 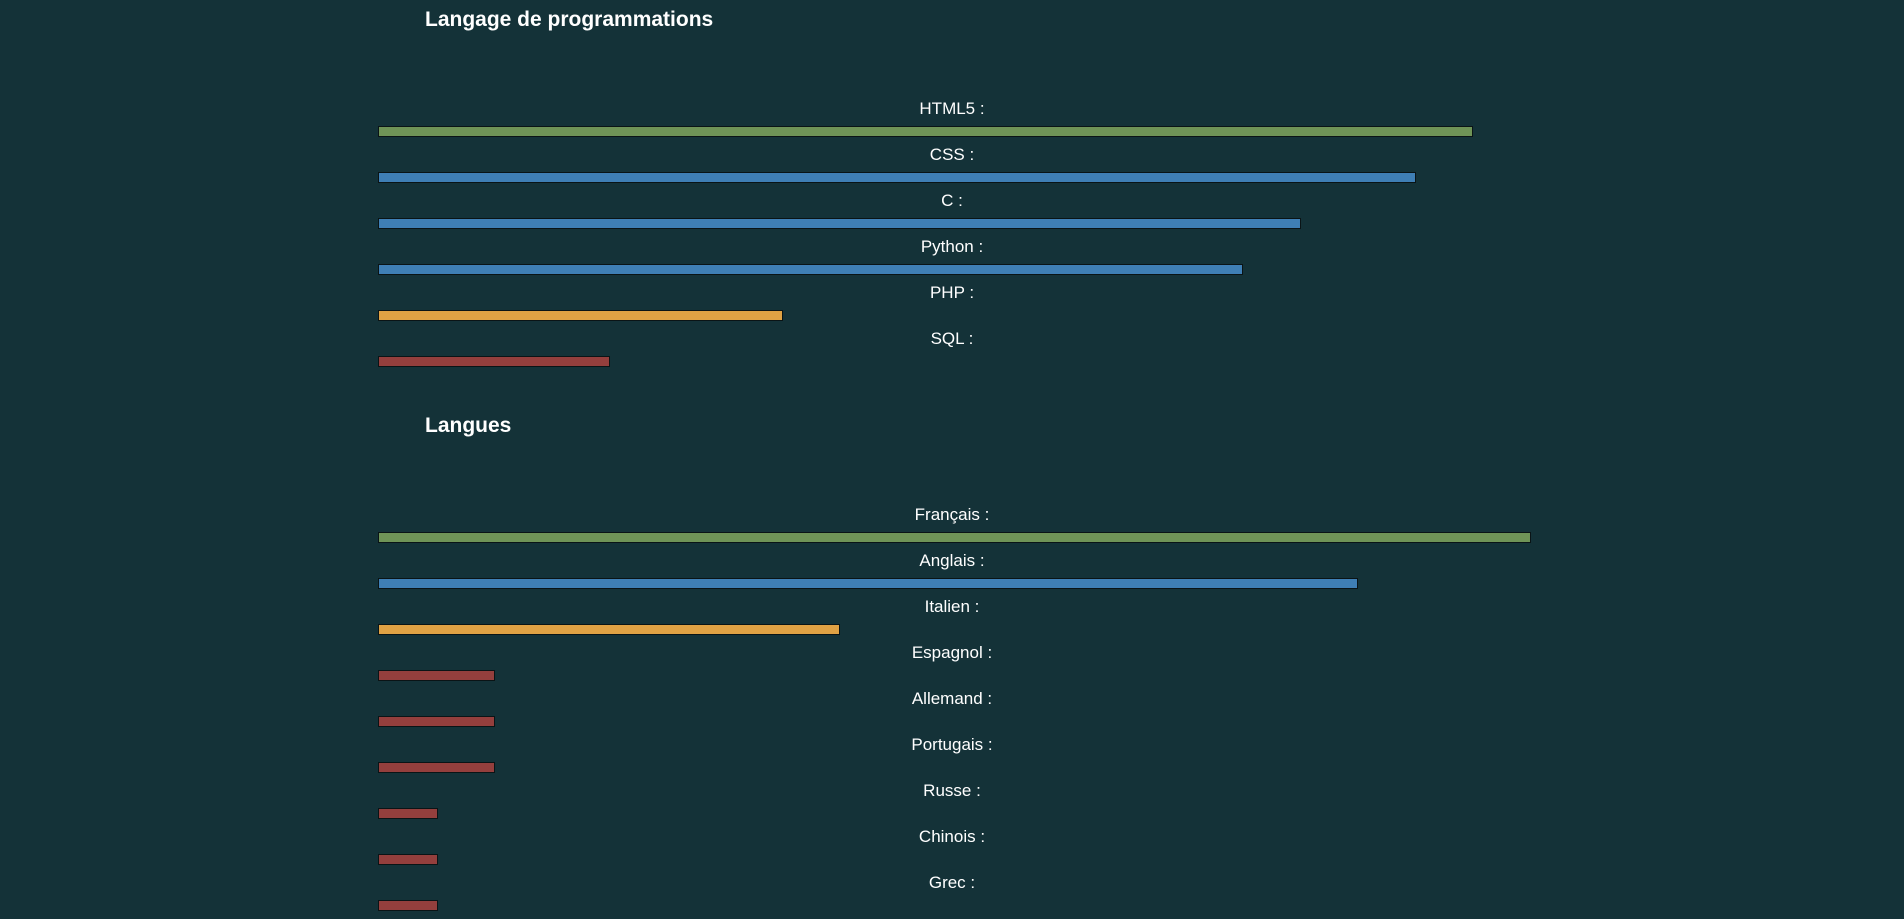 What do you see at coordinates (569, 19) in the screenshot?
I see `section-title-programming: Langage de programmations` at bounding box center [569, 19].